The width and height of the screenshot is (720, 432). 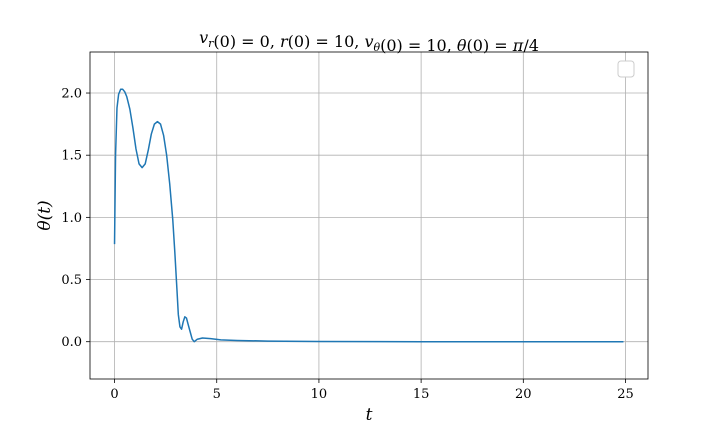 What do you see at coordinates (71, 280) in the screenshot?
I see `y-tick-label: 0.5` at bounding box center [71, 280].